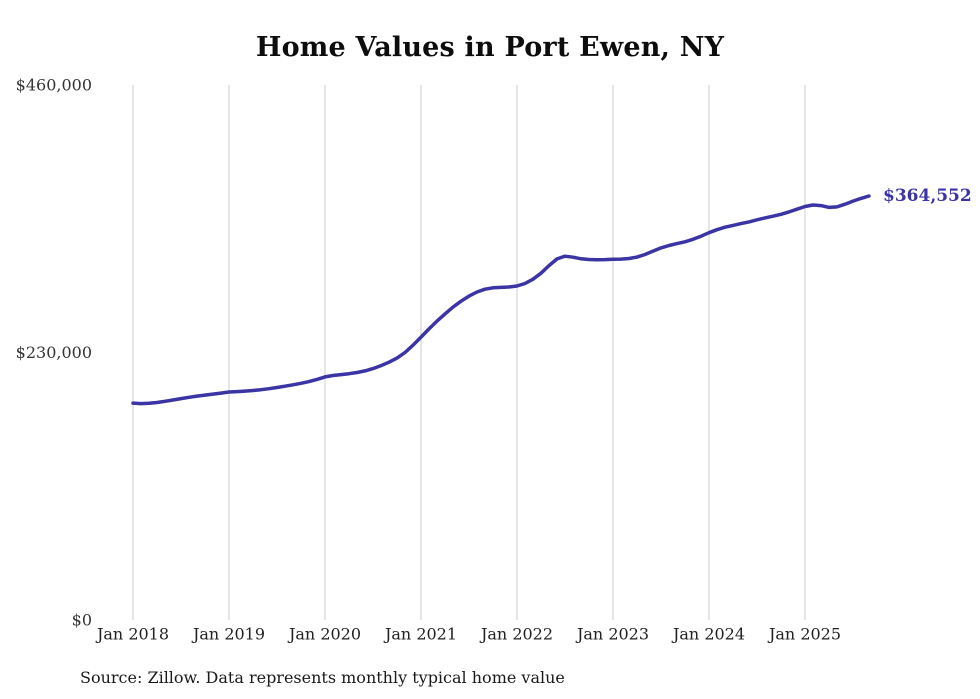  Describe the element at coordinates (228, 634) in the screenshot. I see `x-axis-label: Jan 2019` at that location.